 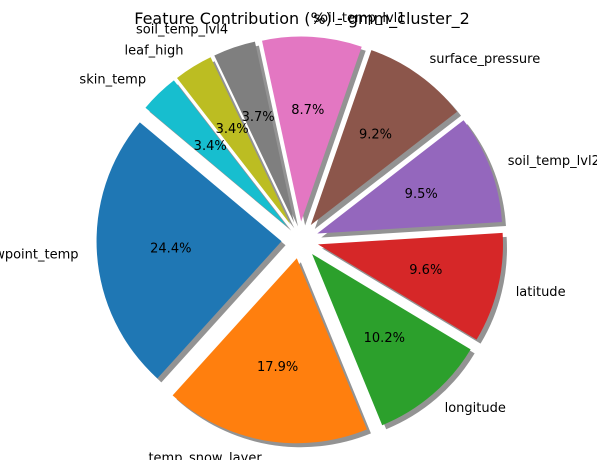 What do you see at coordinates (258, 117) in the screenshot?
I see `slice-percent-soil-temp-lvl4: 3.7%` at bounding box center [258, 117].